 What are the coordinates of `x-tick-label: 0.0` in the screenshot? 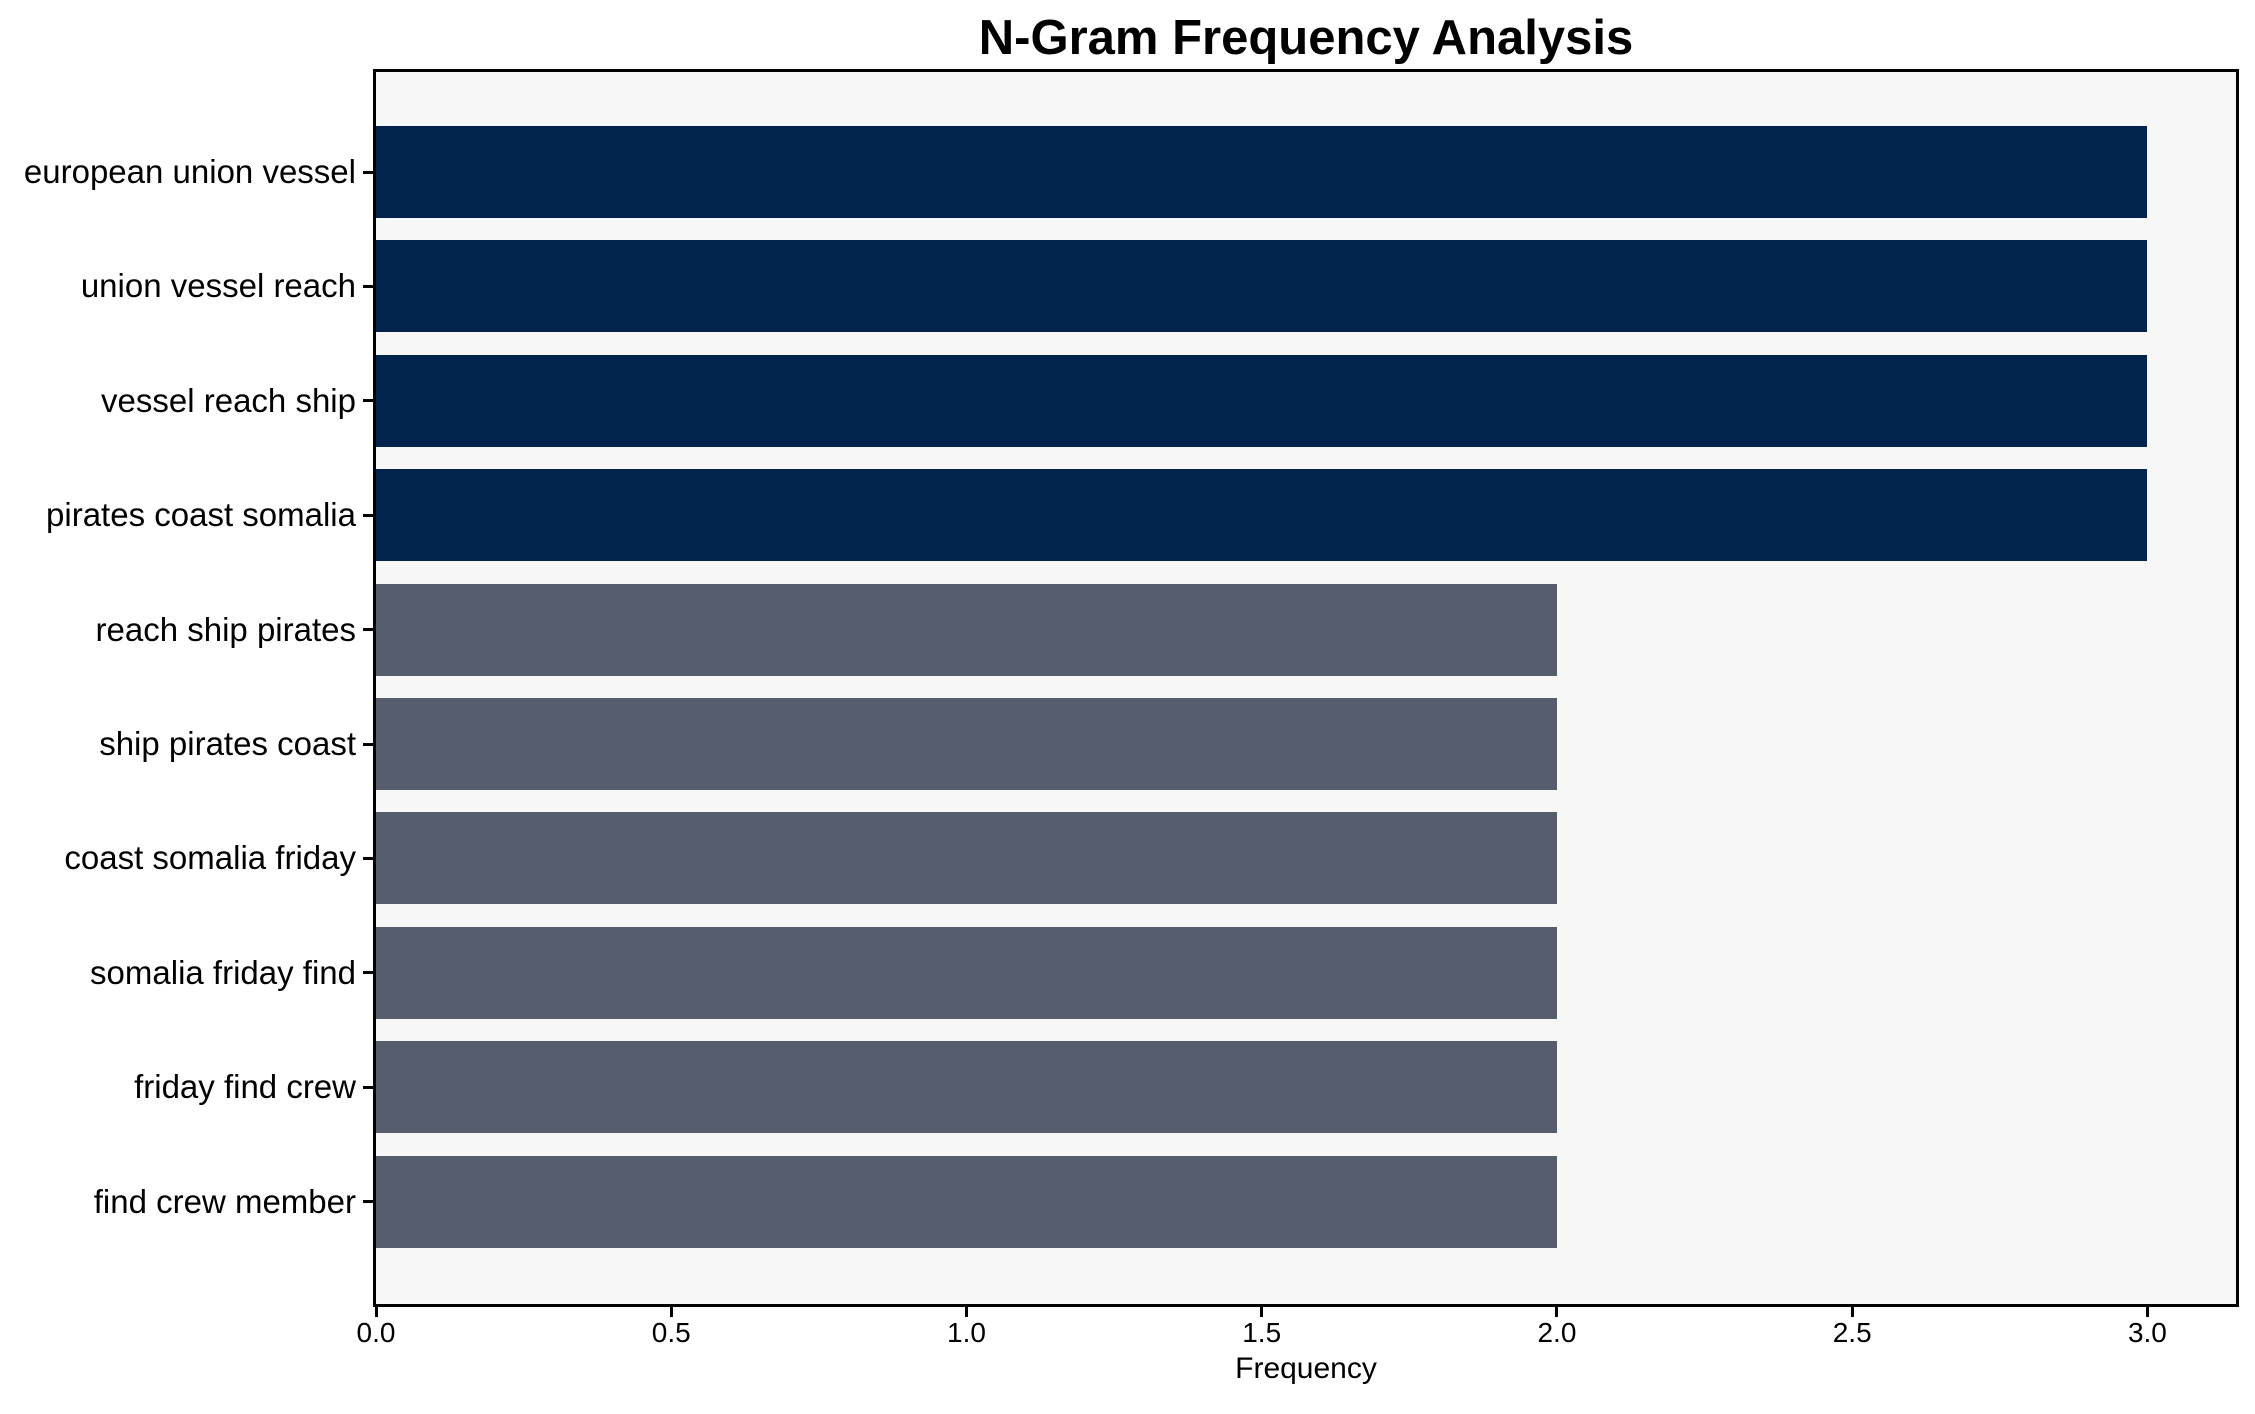 It's located at (376, 1332).